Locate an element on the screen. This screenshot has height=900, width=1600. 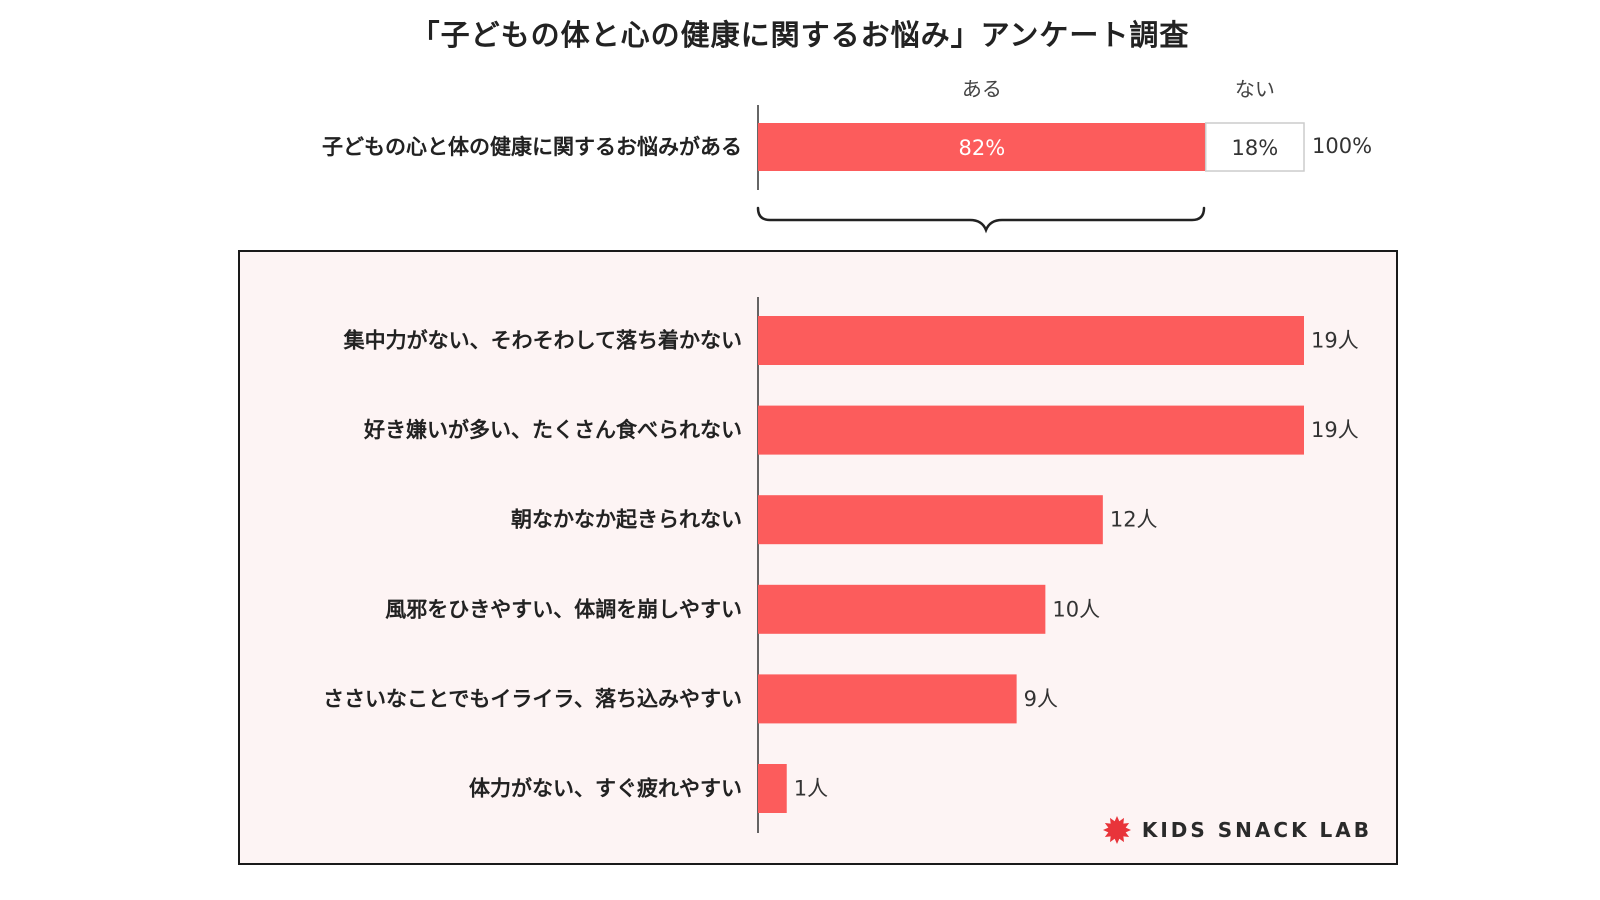
value-label-2: 12人 is located at coordinates (1134, 520).